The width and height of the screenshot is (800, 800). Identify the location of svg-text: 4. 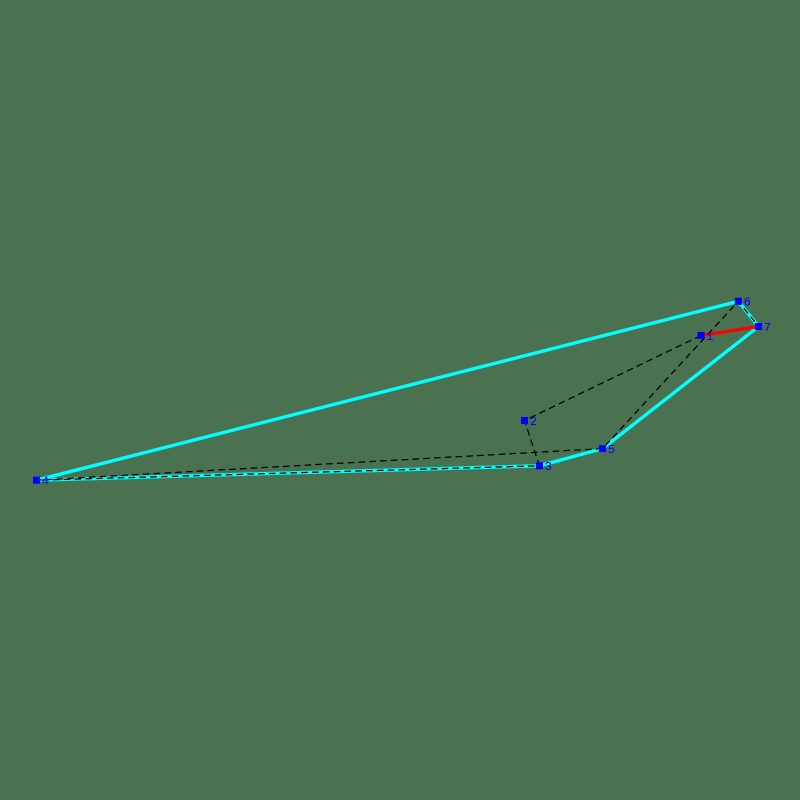
(45, 482).